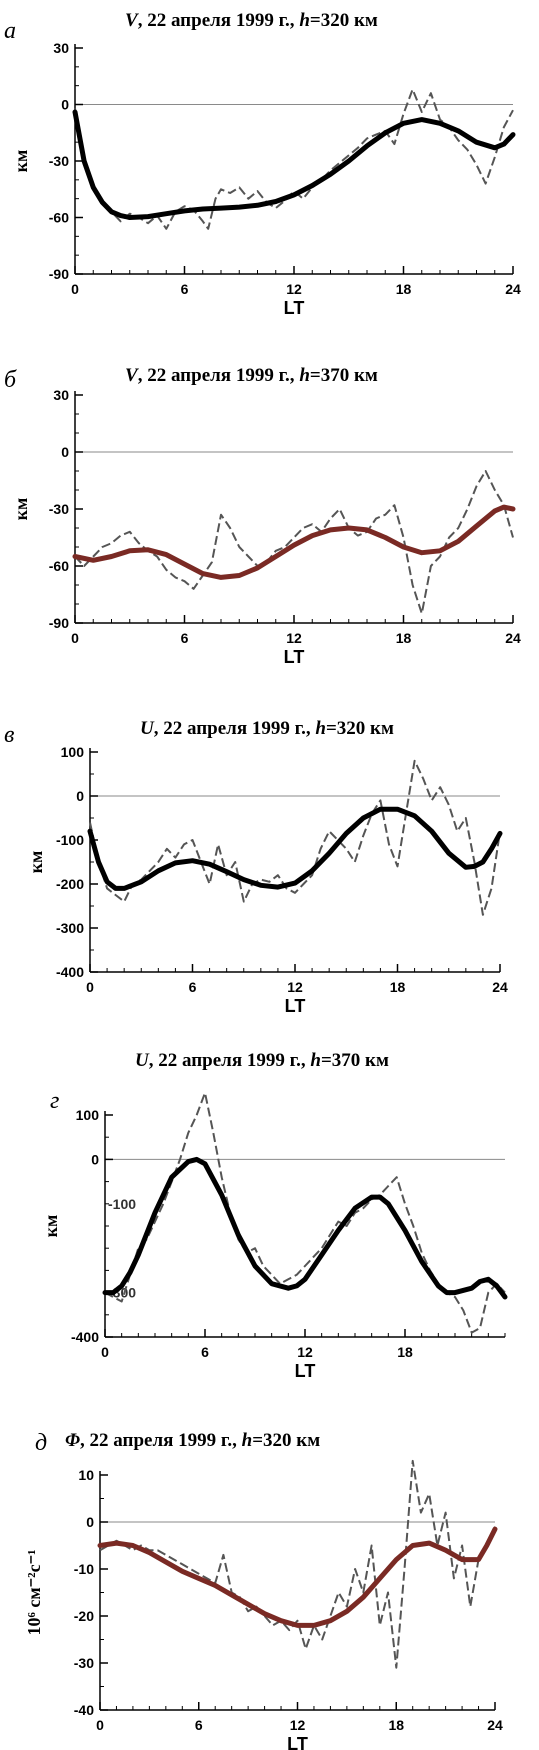 The height and width of the screenshot is (1750, 539). I want to click on y-tick-label: 10, so click(86, 1475).